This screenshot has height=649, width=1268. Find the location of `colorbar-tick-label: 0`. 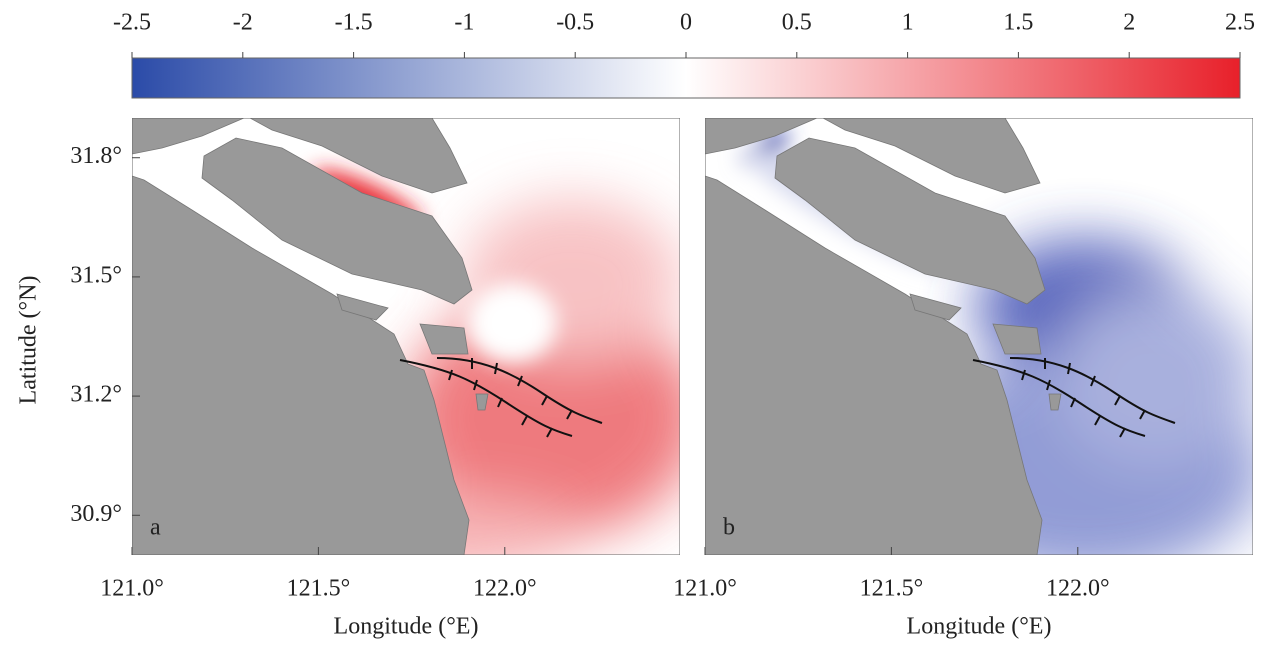

colorbar-tick-label: 0 is located at coordinates (686, 23).